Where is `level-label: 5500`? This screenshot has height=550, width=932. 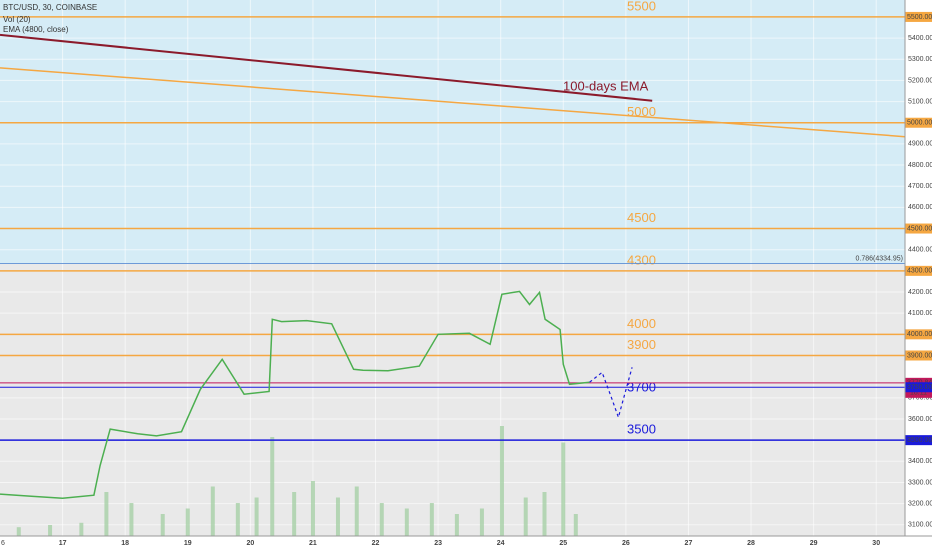 level-label: 5500 is located at coordinates (641, 6).